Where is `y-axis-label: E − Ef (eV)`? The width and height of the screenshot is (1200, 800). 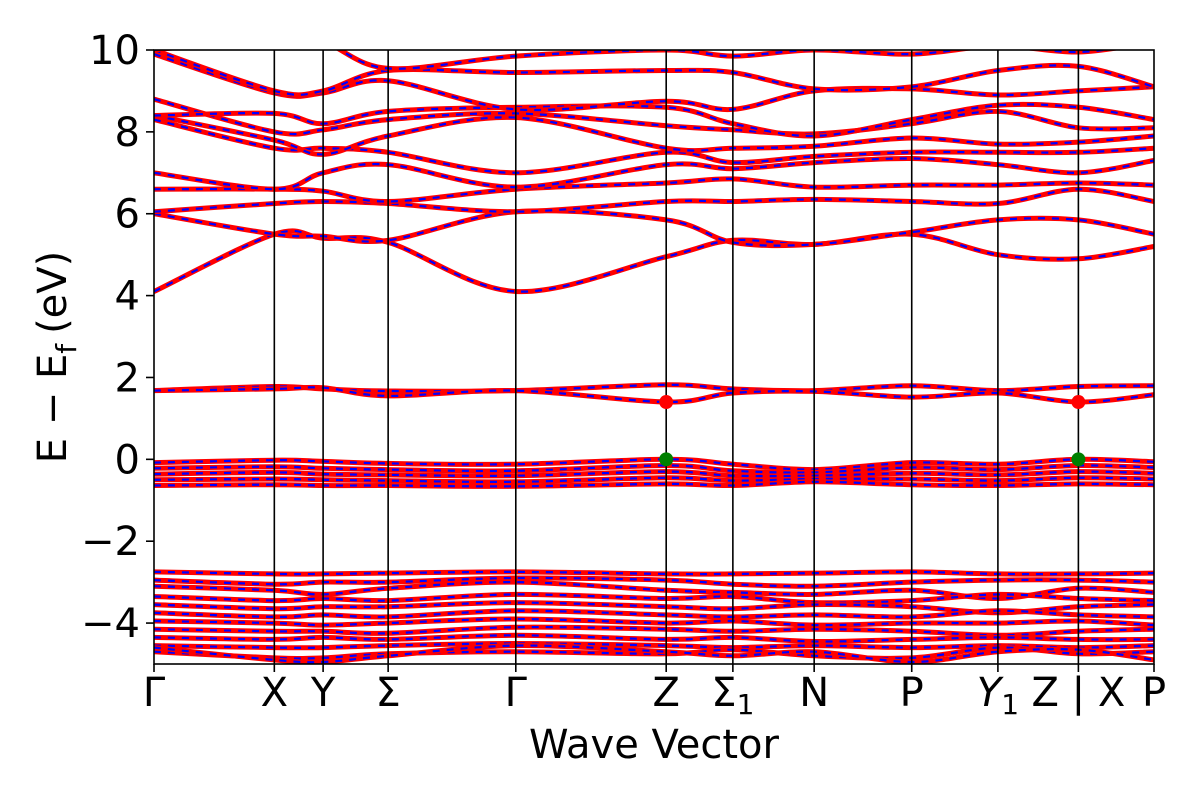
y-axis-label: E − Ef (eV) is located at coordinates (56, 357).